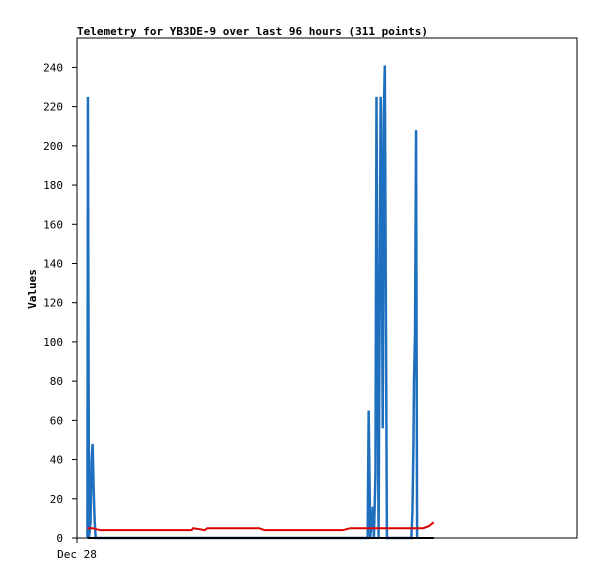 The height and width of the screenshot is (579, 597). Describe the element at coordinates (53, 67) in the screenshot. I see `y-tick-label: 240` at that location.